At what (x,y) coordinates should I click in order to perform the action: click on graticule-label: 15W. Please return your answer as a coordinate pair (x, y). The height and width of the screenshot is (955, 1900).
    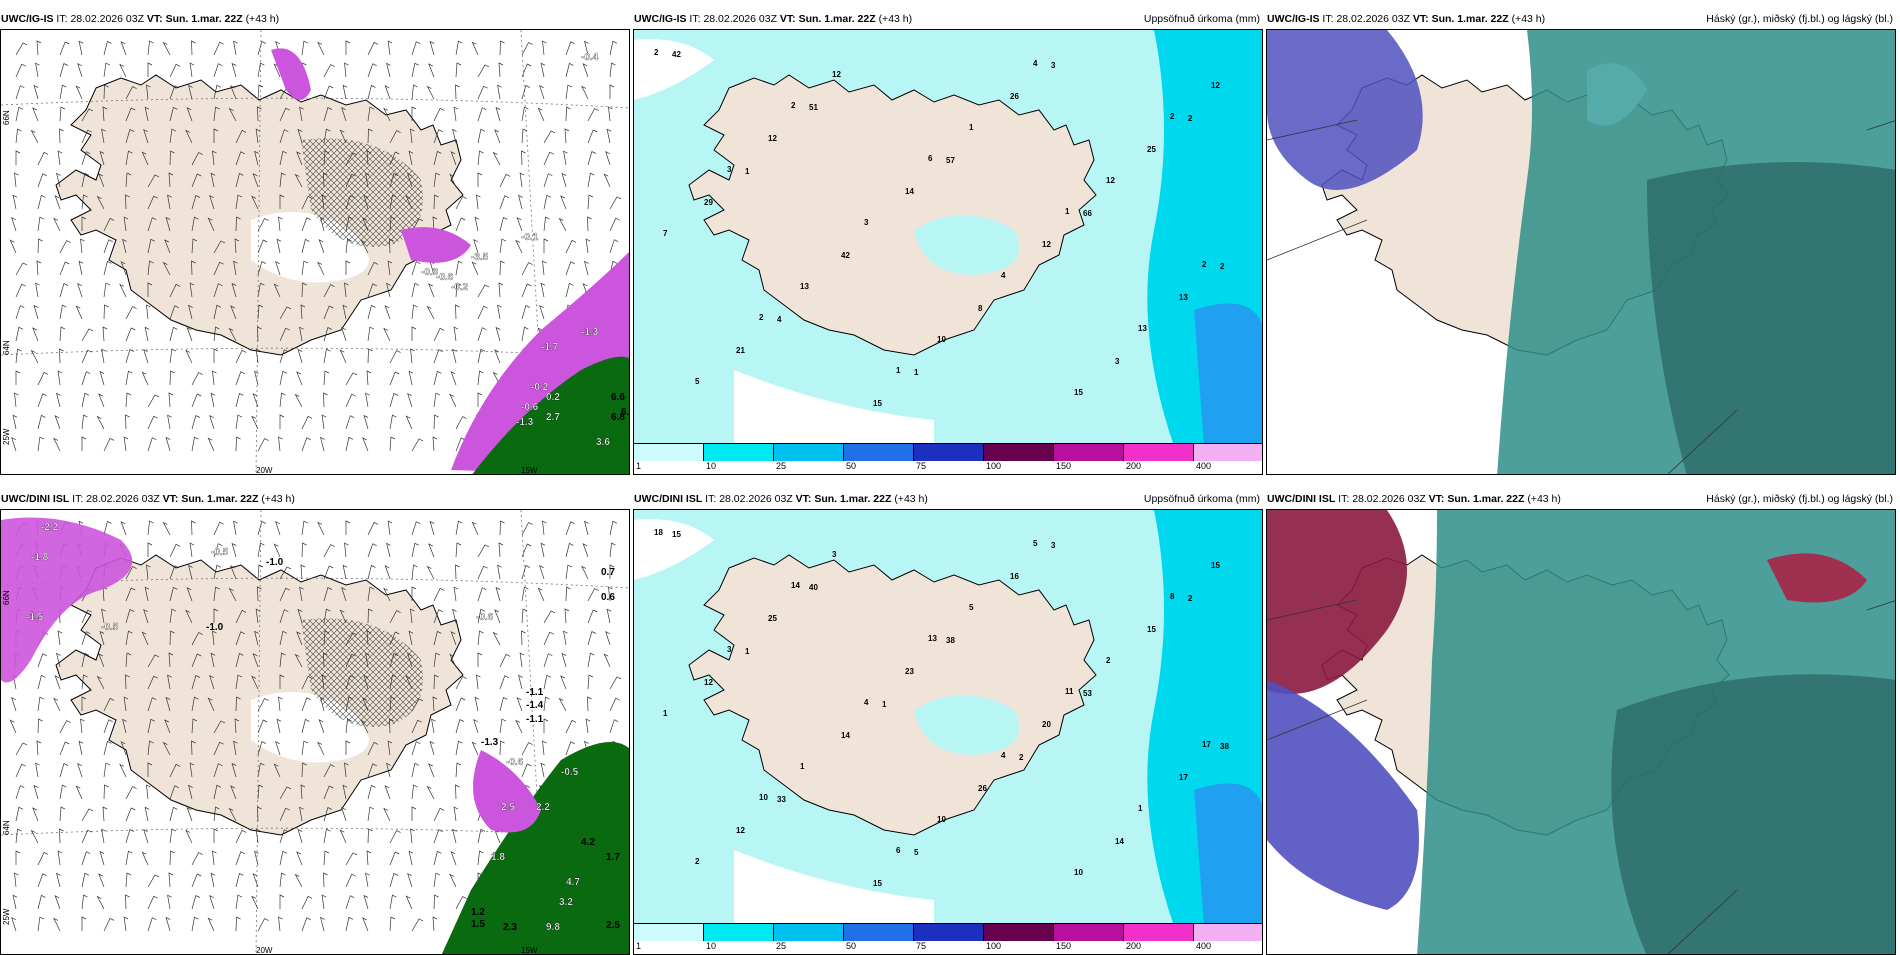
    Looking at the image, I should click on (529, 950).